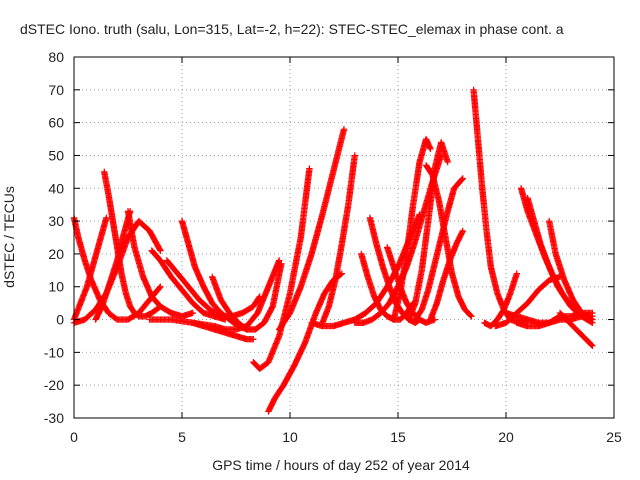 This screenshot has height=480, width=640. I want to click on y-tick-label: 60, so click(56, 123).